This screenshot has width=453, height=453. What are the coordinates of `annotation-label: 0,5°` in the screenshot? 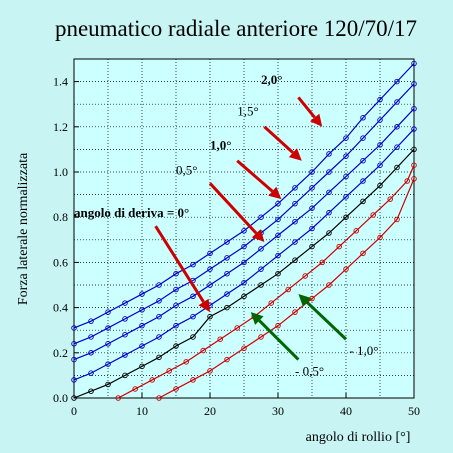 It's located at (186, 169).